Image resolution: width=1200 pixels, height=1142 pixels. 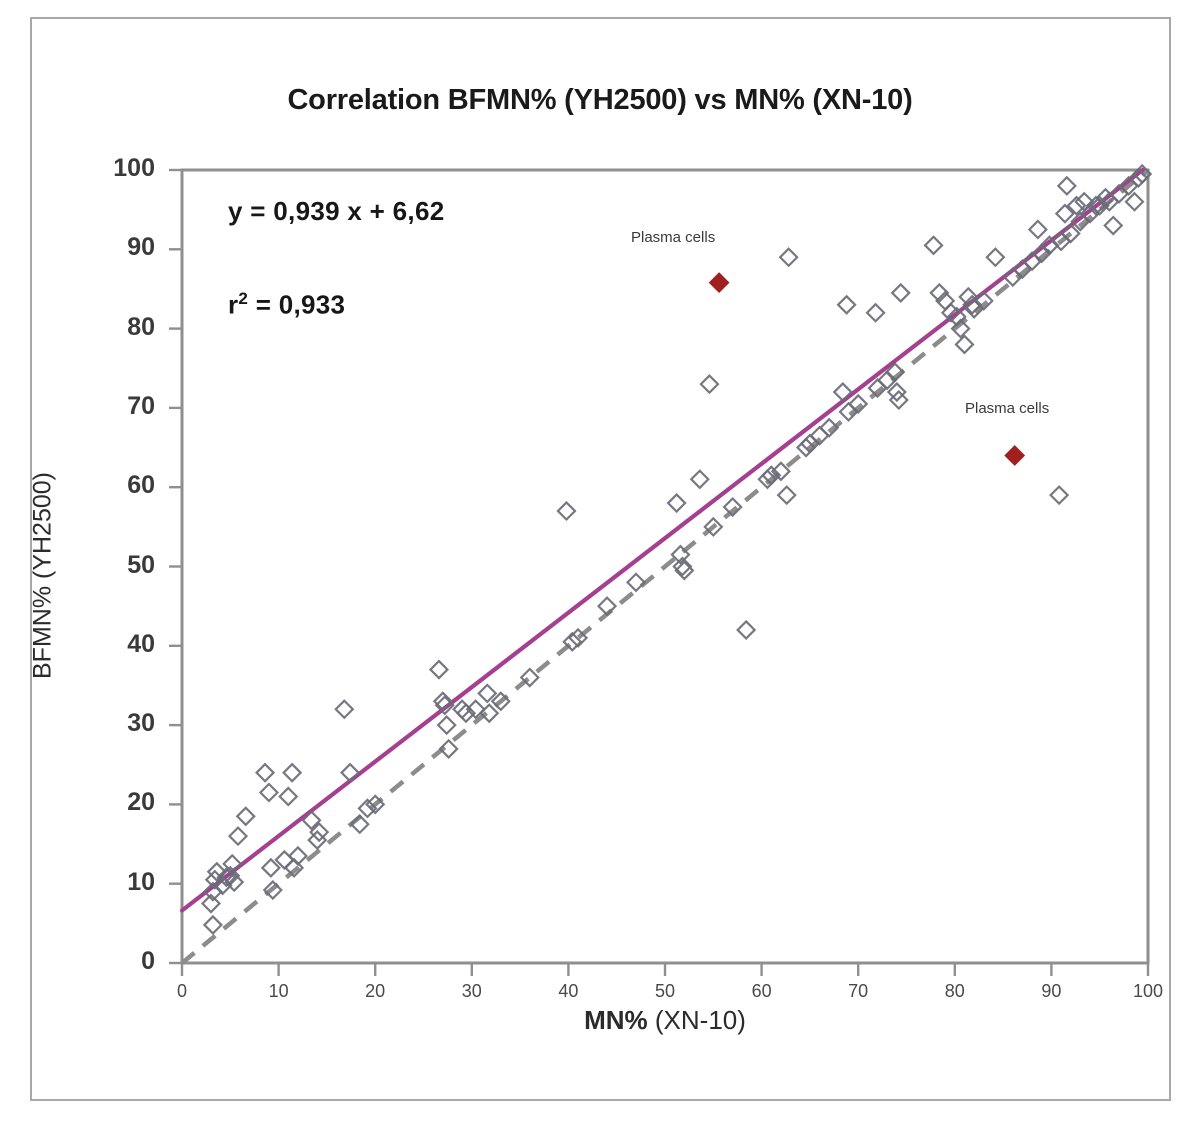 I want to click on x-axis-label-main: MN%, so click(x=616, y=1020).